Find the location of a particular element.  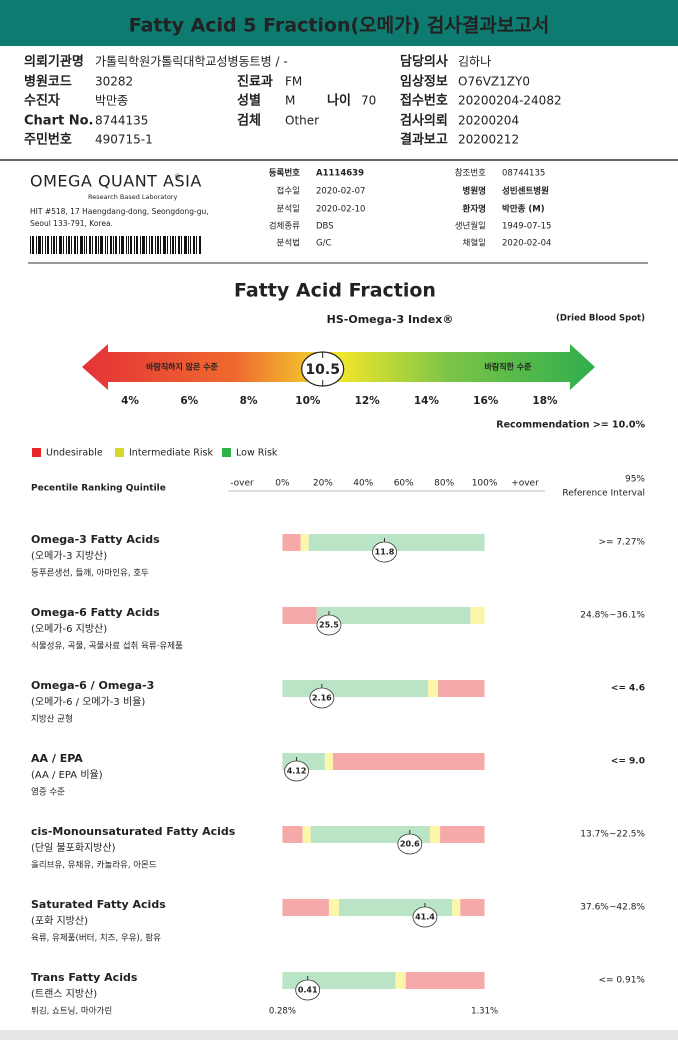

info-label: 나이 is located at coordinates (339, 101).